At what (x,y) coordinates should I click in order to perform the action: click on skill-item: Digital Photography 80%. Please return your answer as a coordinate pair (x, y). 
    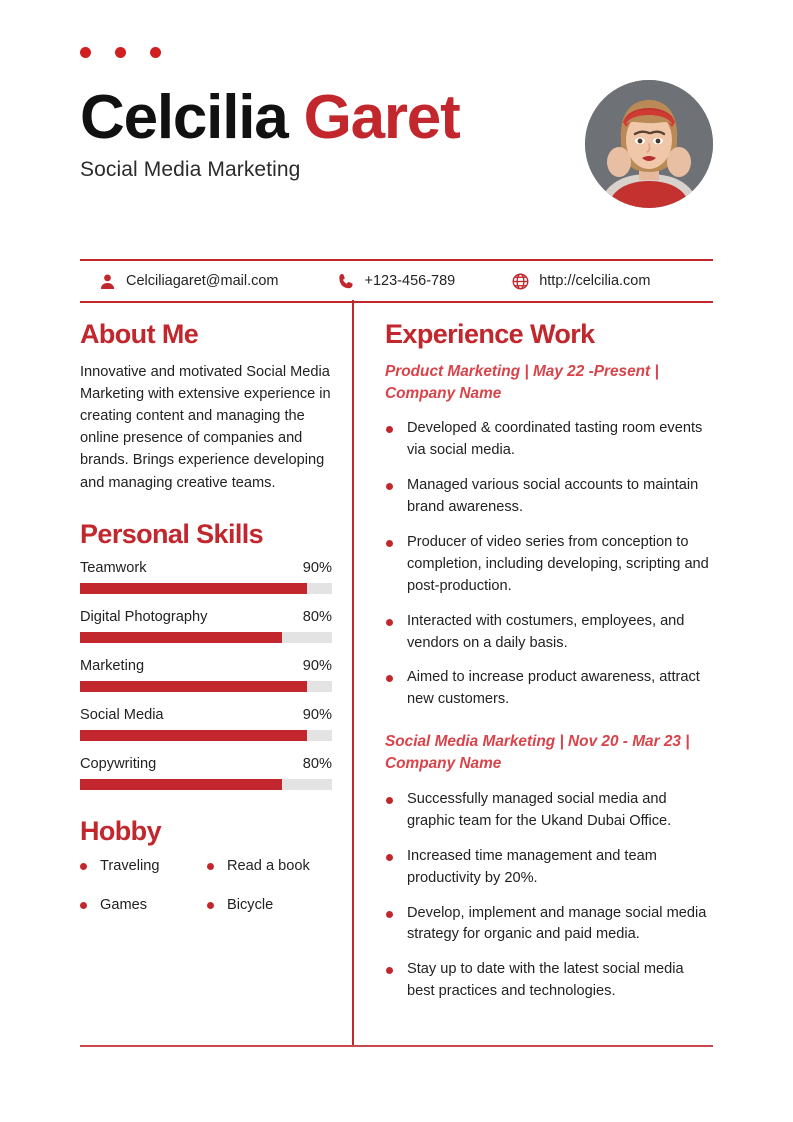
    Looking at the image, I should click on (206, 626).